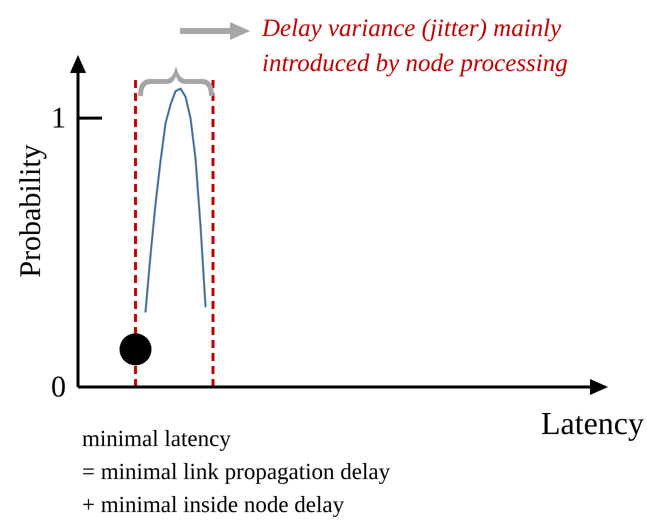 Image resolution: width=647 pixels, height=521 pixels. I want to click on x-axis-title: Latency, so click(592, 423).